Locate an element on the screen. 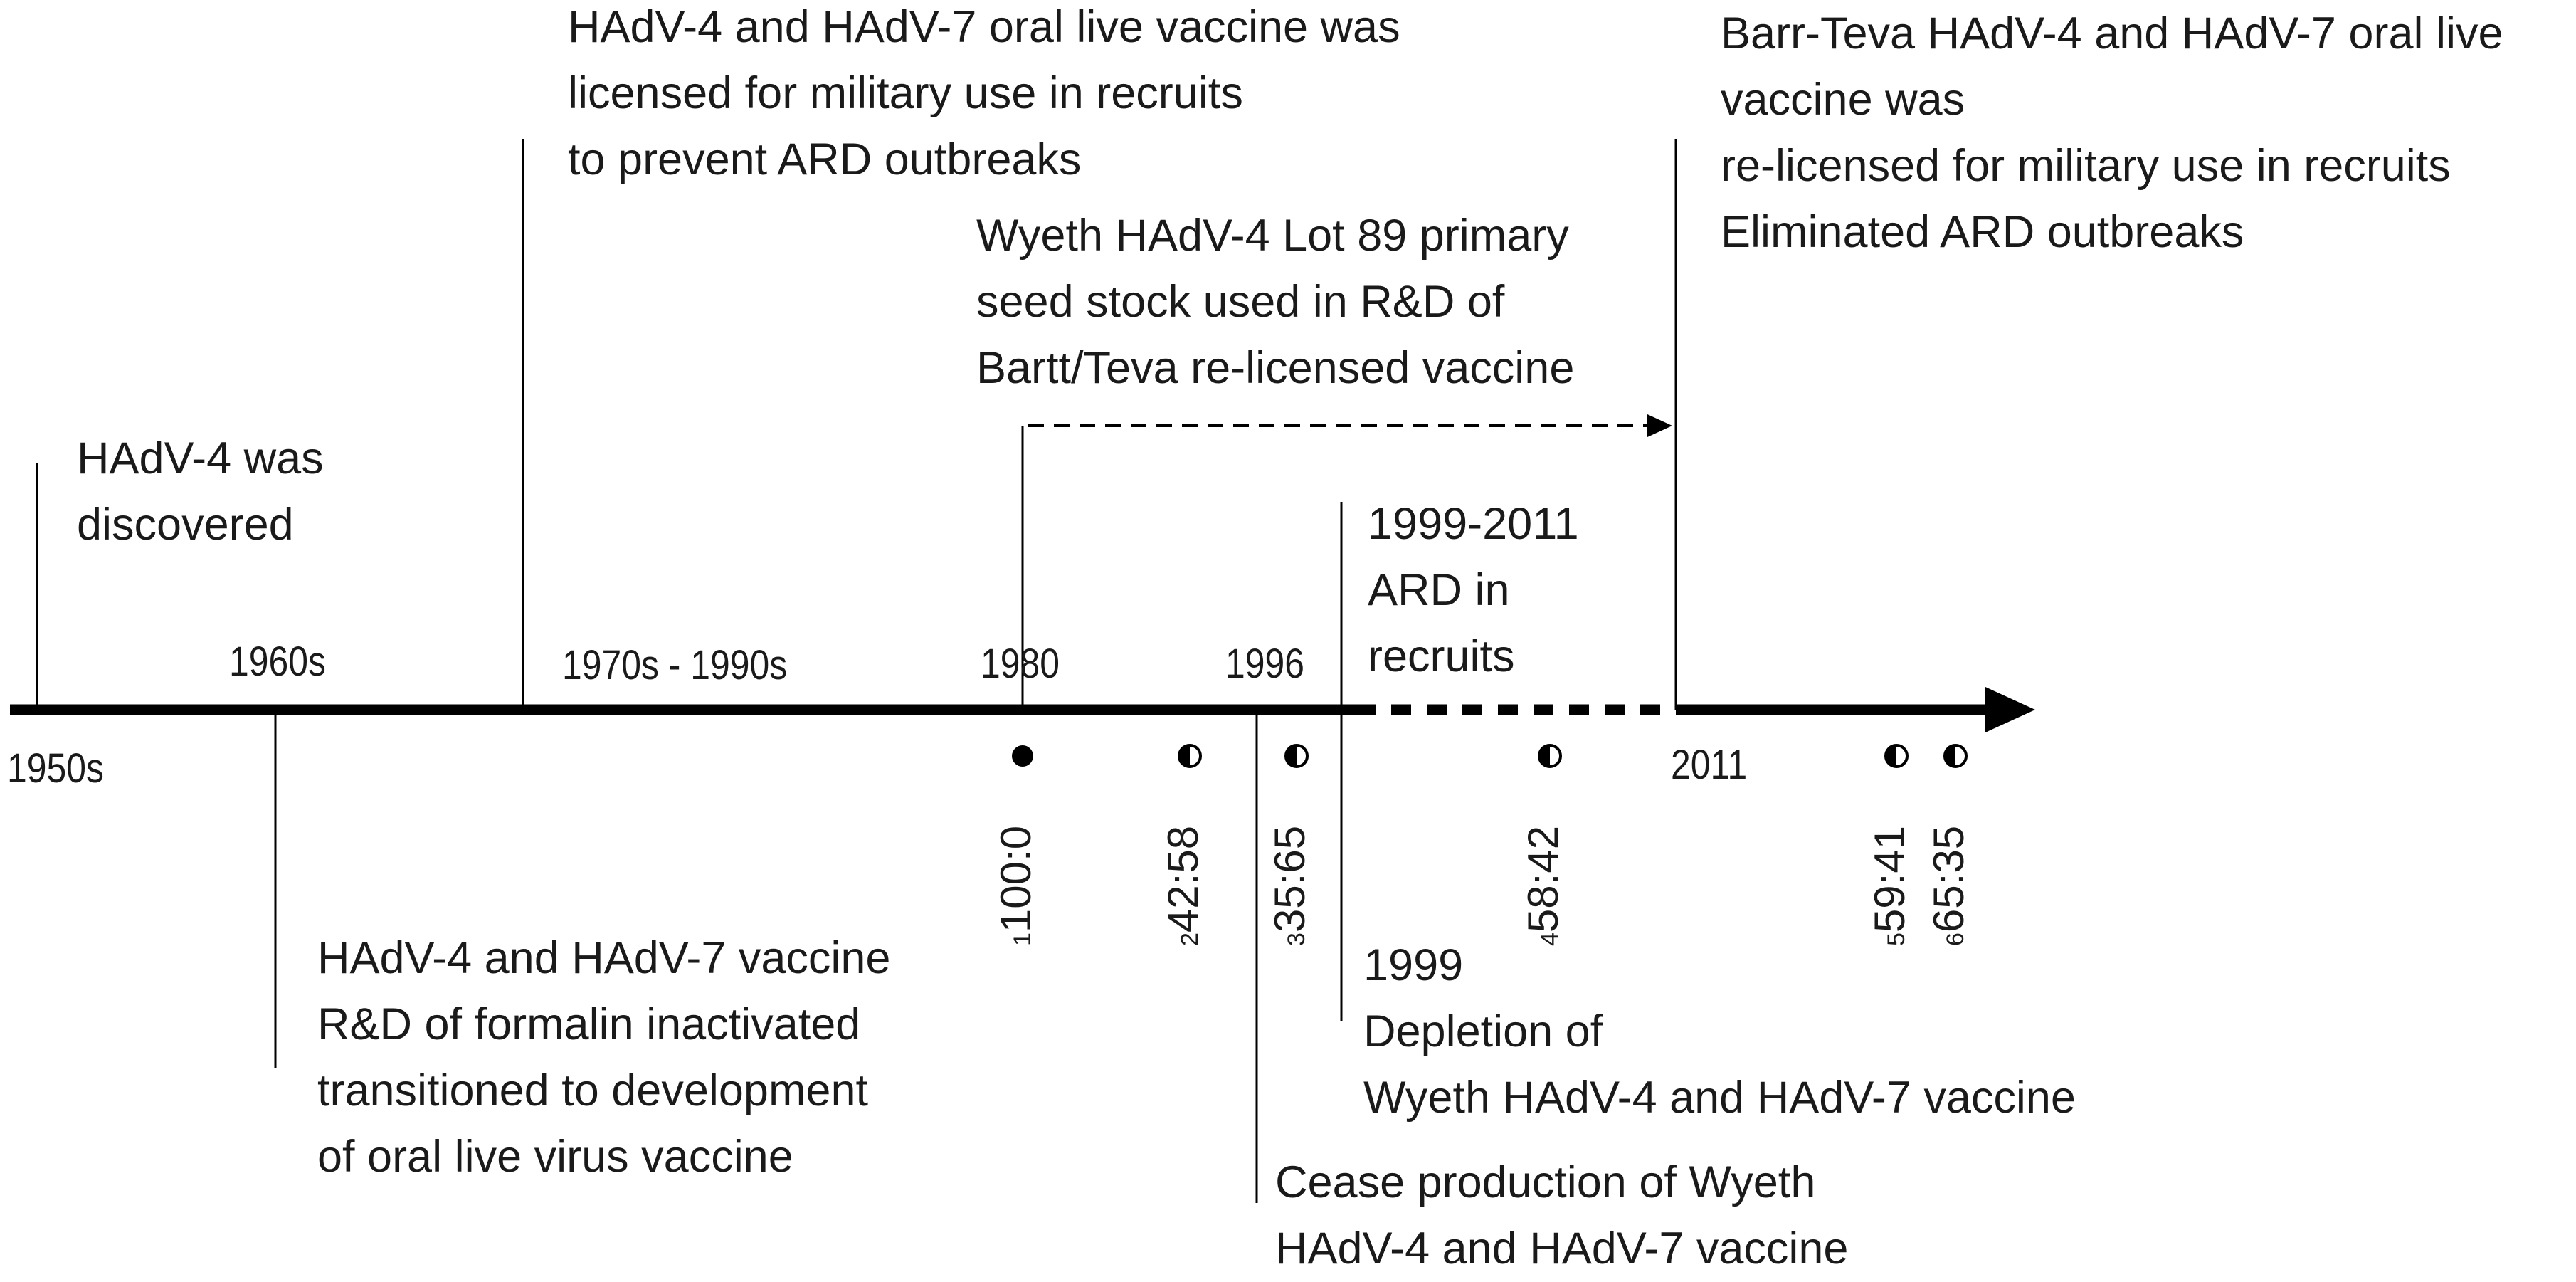 The height and width of the screenshot is (1282, 2576). ratio-marker-5-half-circle-icon is located at coordinates (1897, 756).